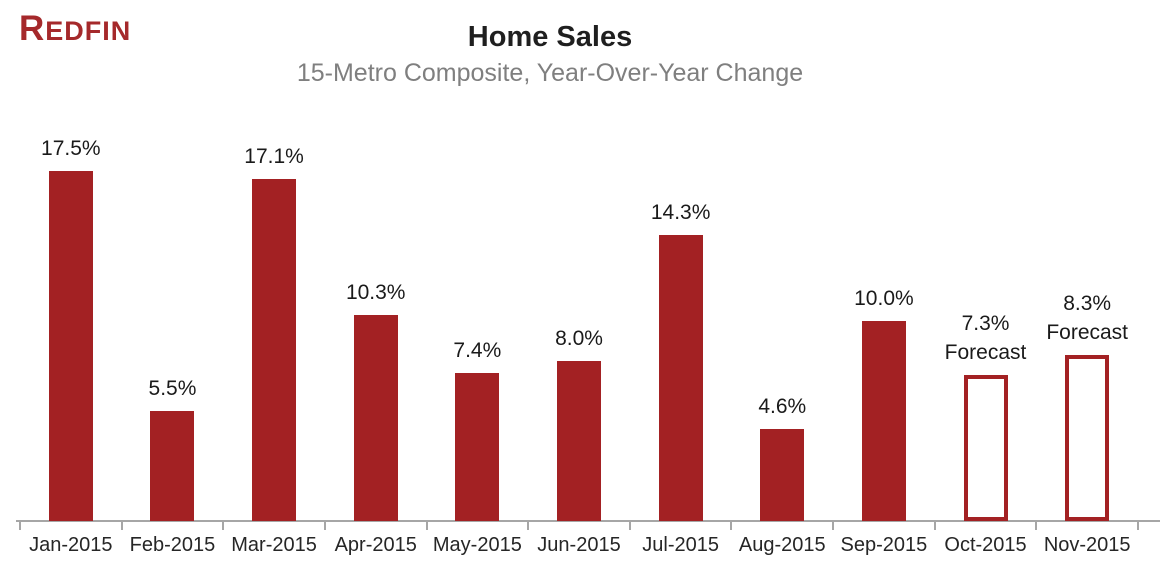 This screenshot has height=576, width=1161. Describe the element at coordinates (1087, 318) in the screenshot. I see `value-label-nov-2015: 8.3% Forecast` at that location.